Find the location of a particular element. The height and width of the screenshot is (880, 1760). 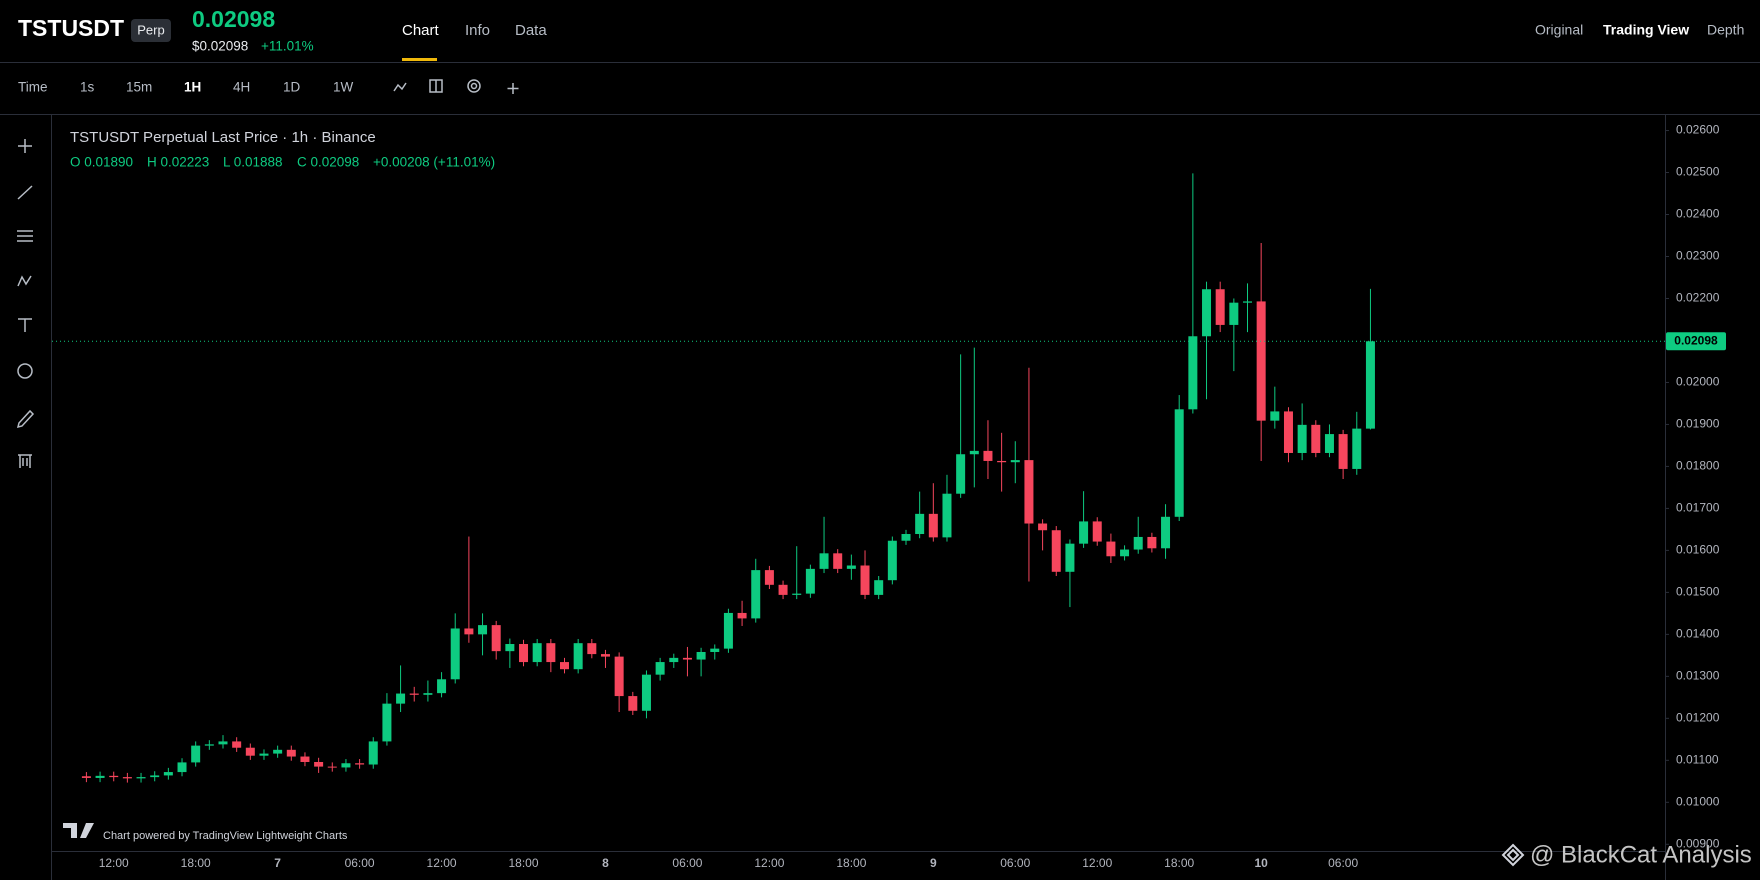

y-tick-label: 0.01800 is located at coordinates (1698, 466).